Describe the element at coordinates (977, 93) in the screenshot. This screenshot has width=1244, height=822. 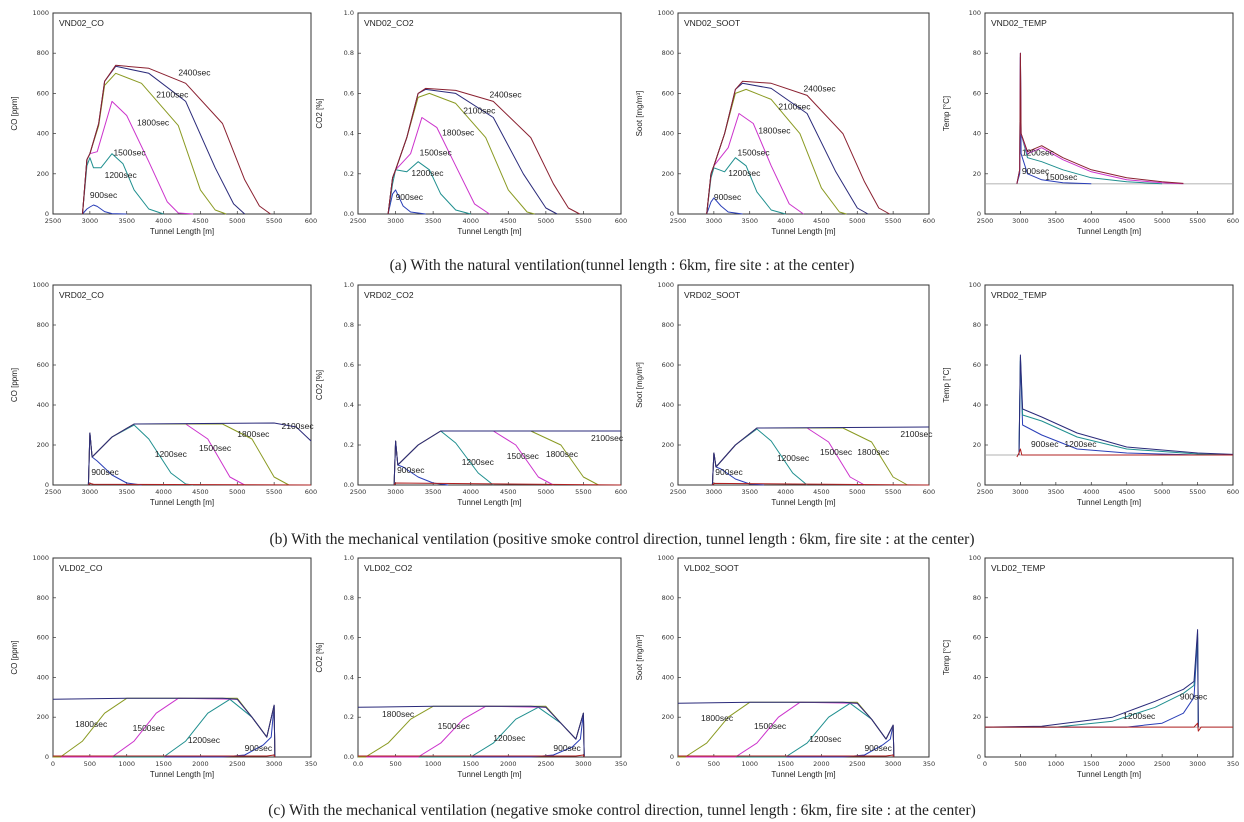
I see `y-tick-label: 60` at that location.